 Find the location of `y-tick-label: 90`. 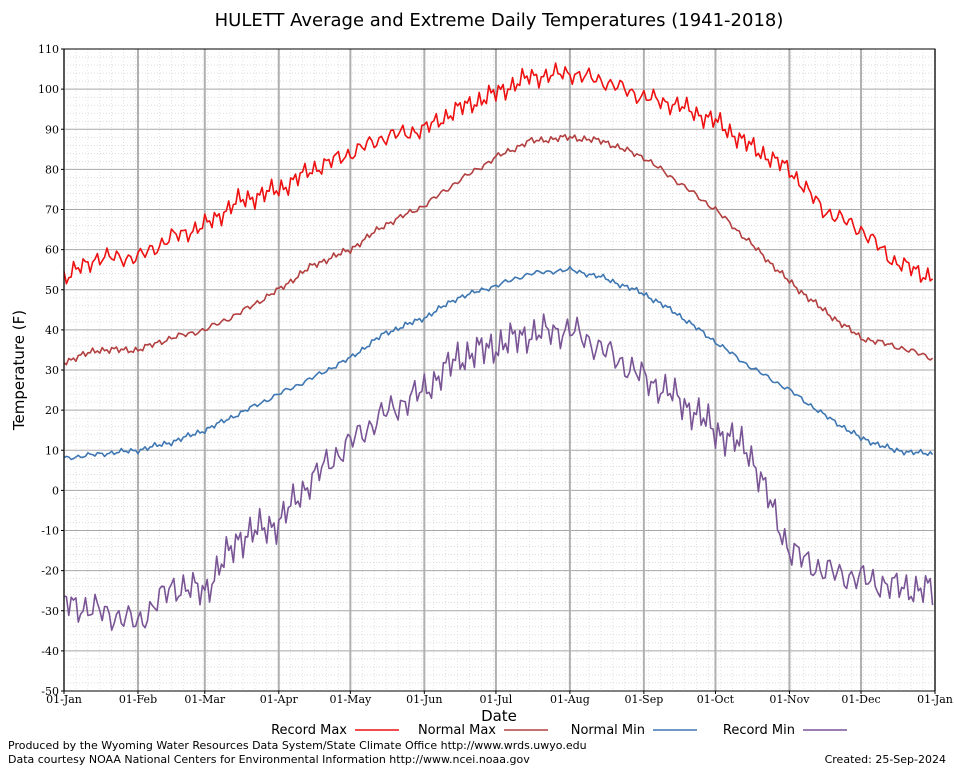

y-tick-label: 90 is located at coordinates (52, 129).